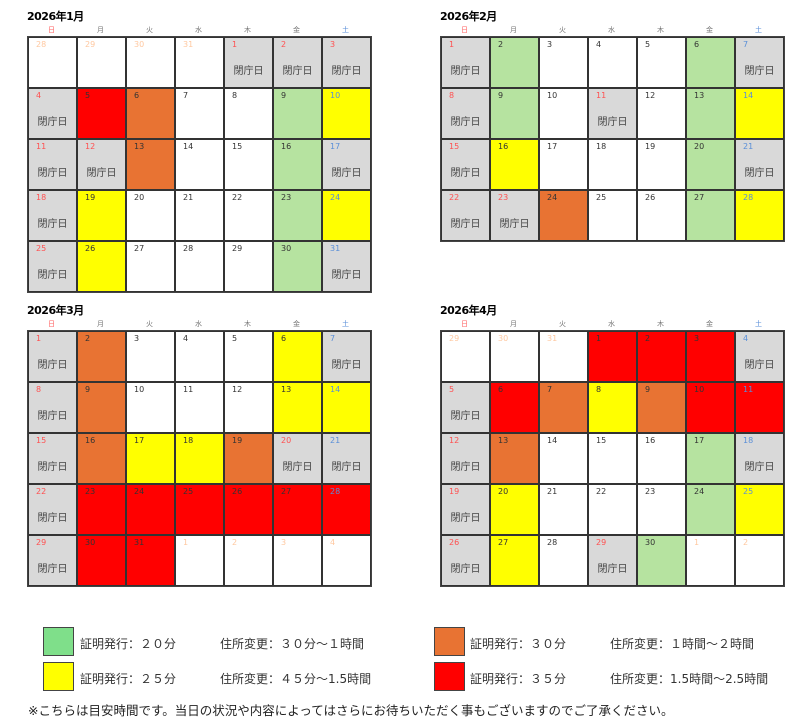  I want to click on day-number: 13, so click(503, 440).